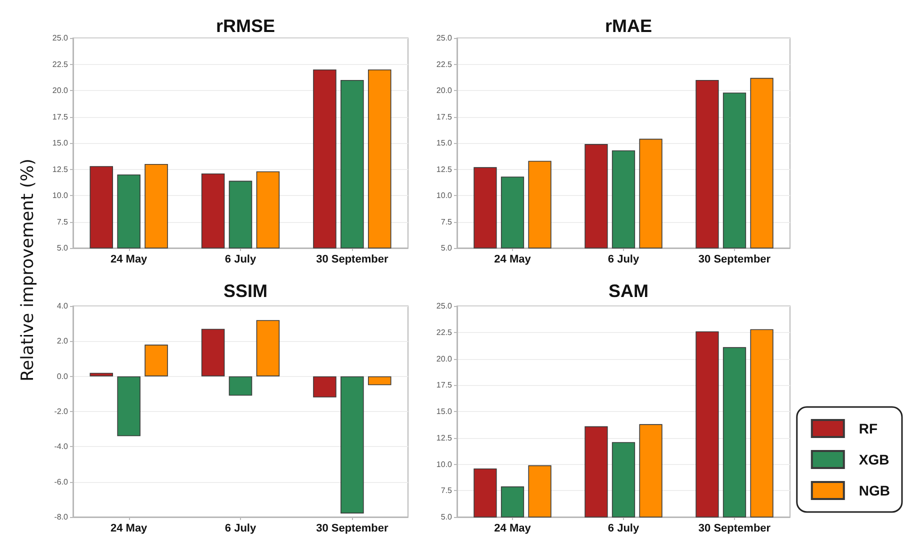 The height and width of the screenshot is (538, 904). What do you see at coordinates (62, 376) in the screenshot?
I see `y-tick-label: 0.0` at bounding box center [62, 376].